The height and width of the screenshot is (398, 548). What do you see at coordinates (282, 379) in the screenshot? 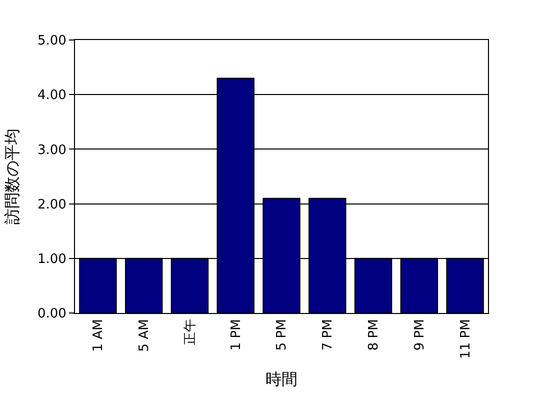
I see `x-axis-title: 時間` at bounding box center [282, 379].